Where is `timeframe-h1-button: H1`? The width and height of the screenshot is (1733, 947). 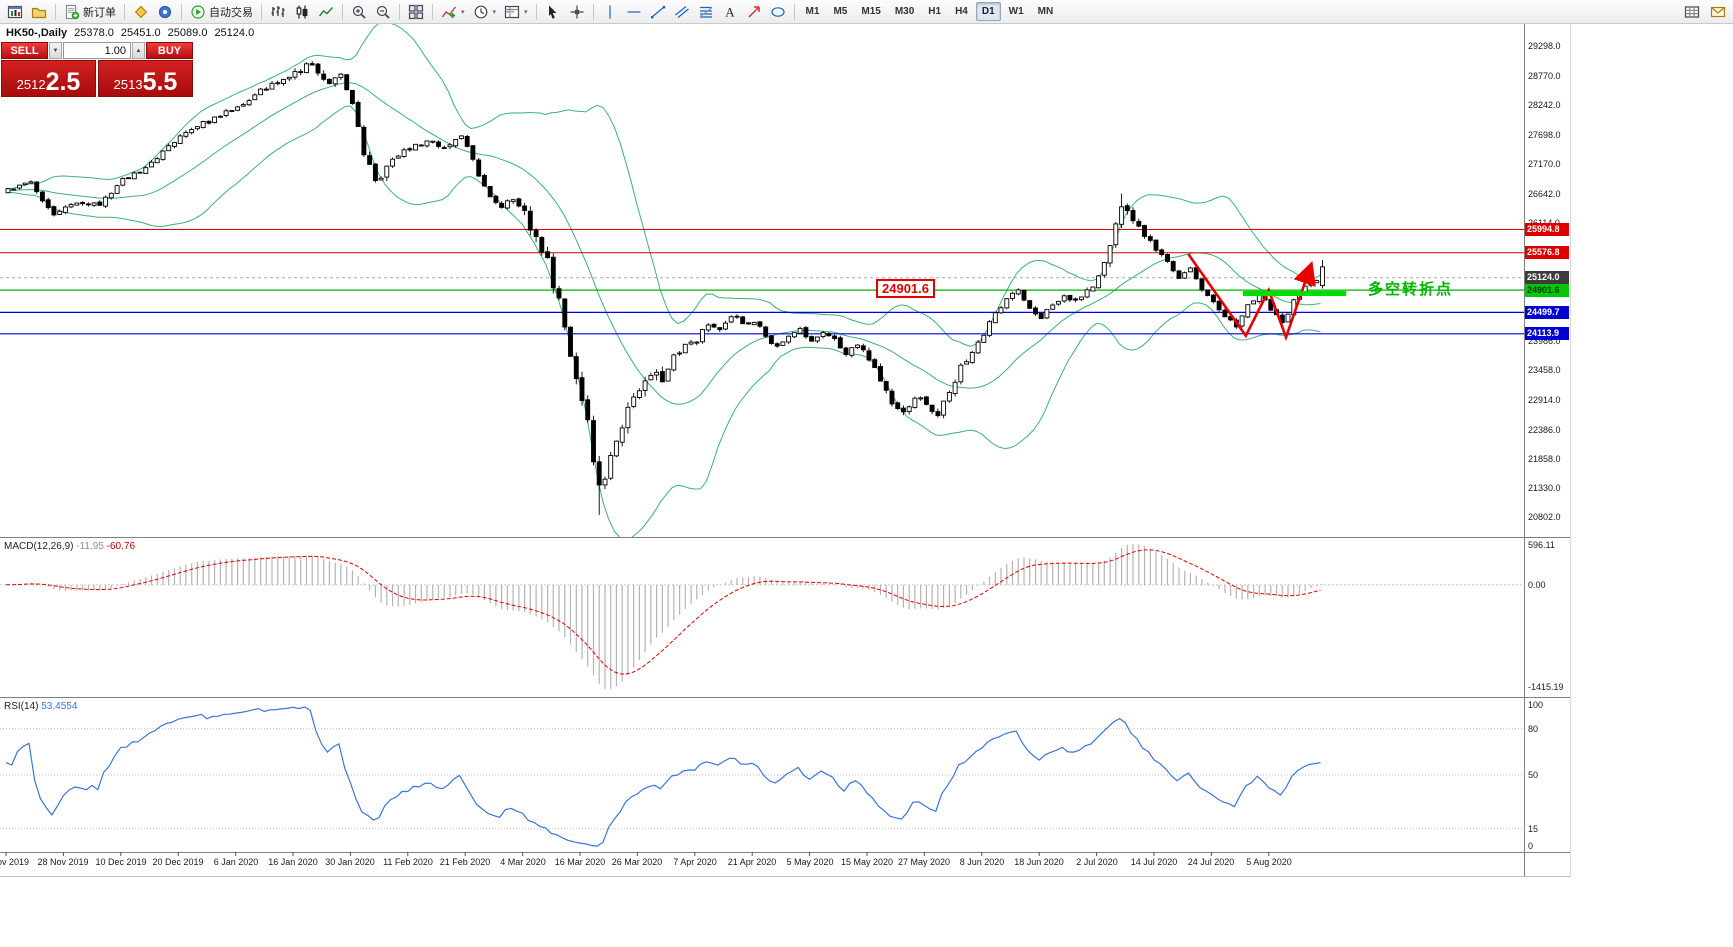 timeframe-h1-button: H1 is located at coordinates (935, 11).